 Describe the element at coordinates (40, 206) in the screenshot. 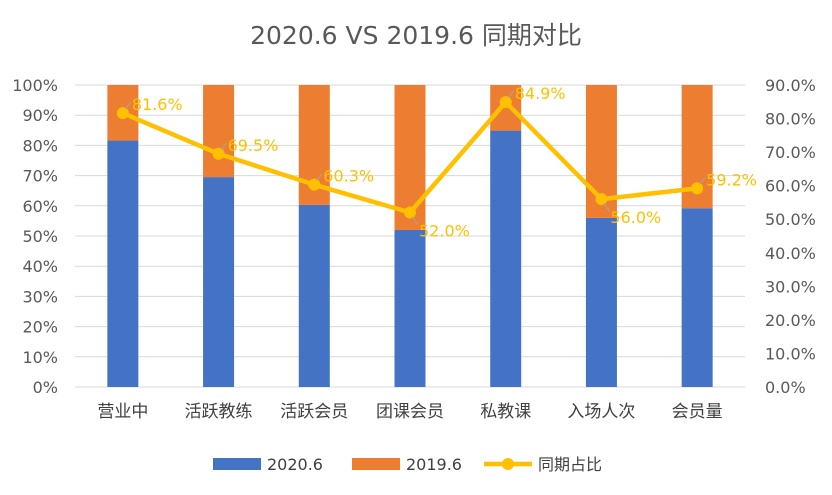

I see `left-axis-tick-label: 60%` at that location.